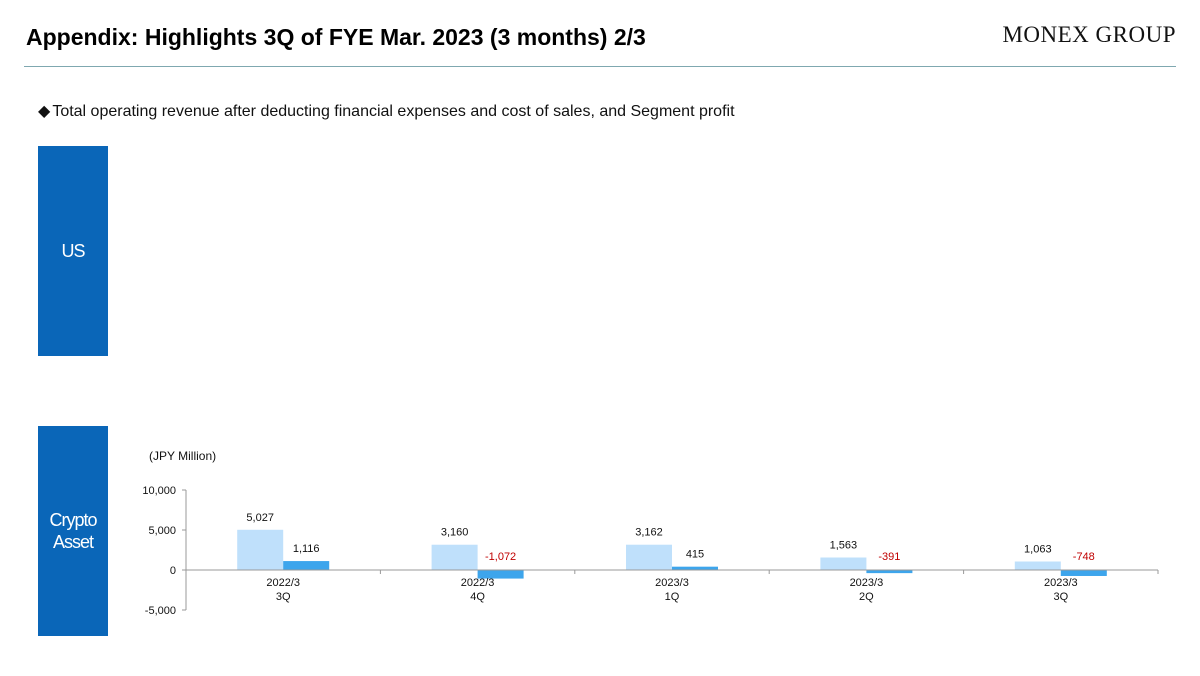 The width and height of the screenshot is (1200, 676). What do you see at coordinates (159, 491) in the screenshot?
I see `y-tick-label: 10,000` at bounding box center [159, 491].